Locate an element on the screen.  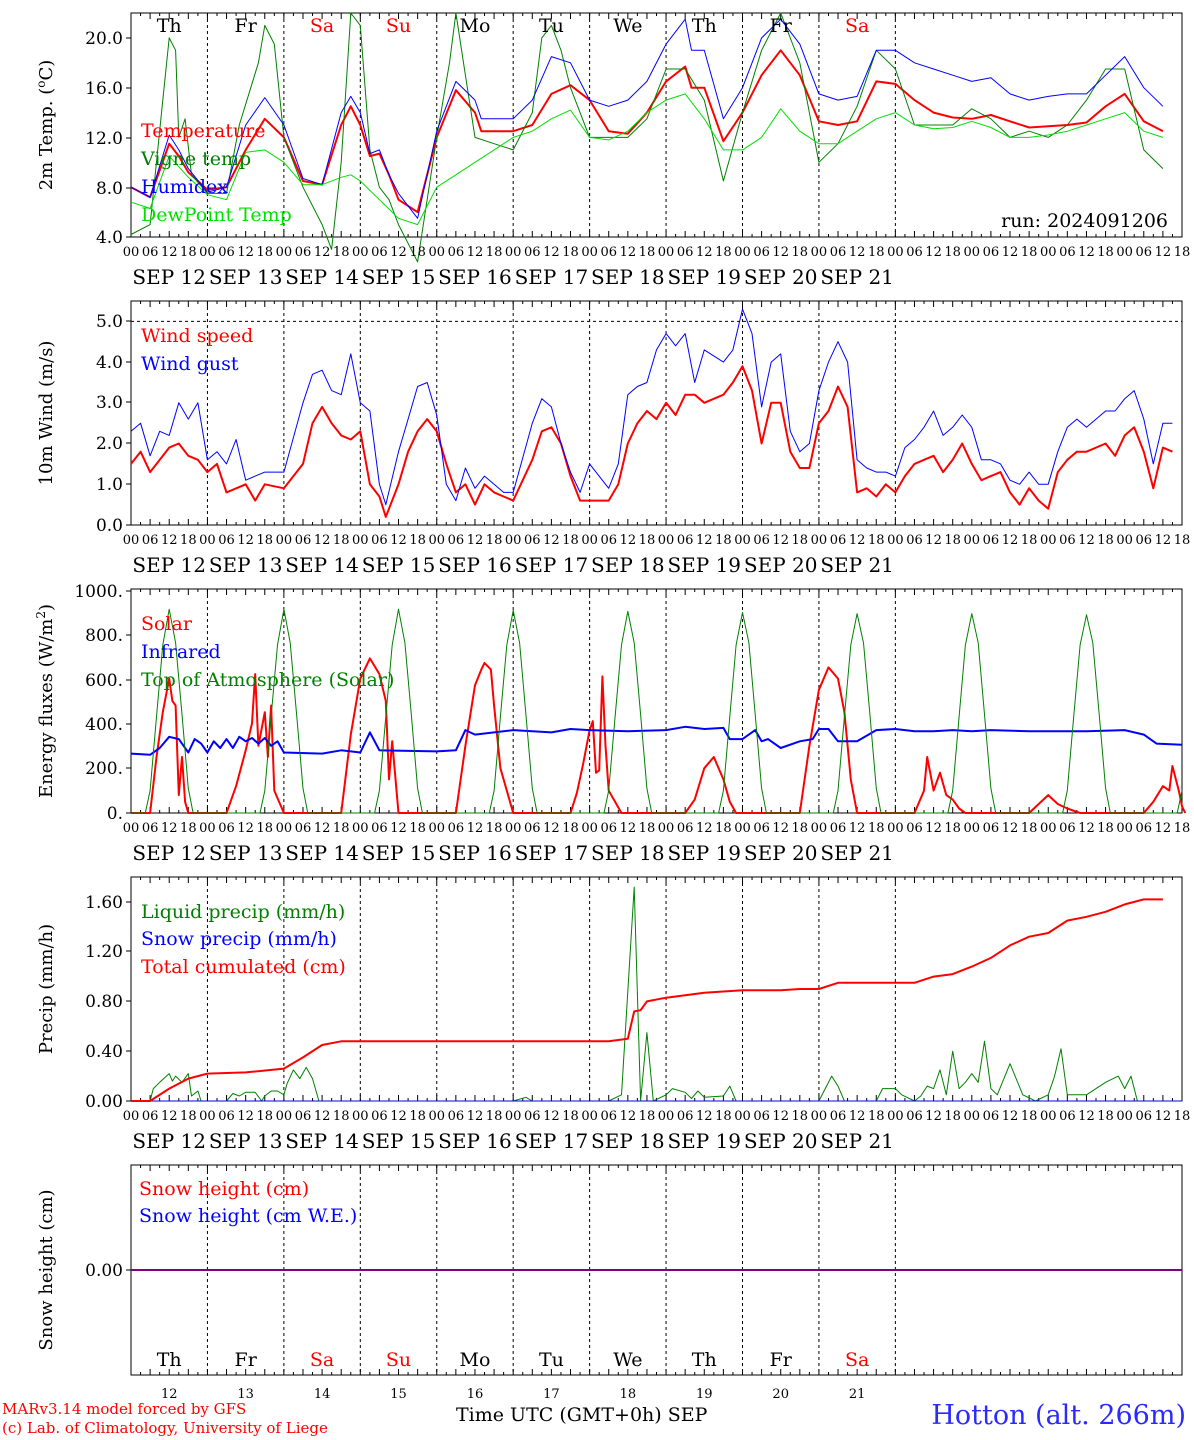
date-label: SEP 17 is located at coordinates (552, 565).